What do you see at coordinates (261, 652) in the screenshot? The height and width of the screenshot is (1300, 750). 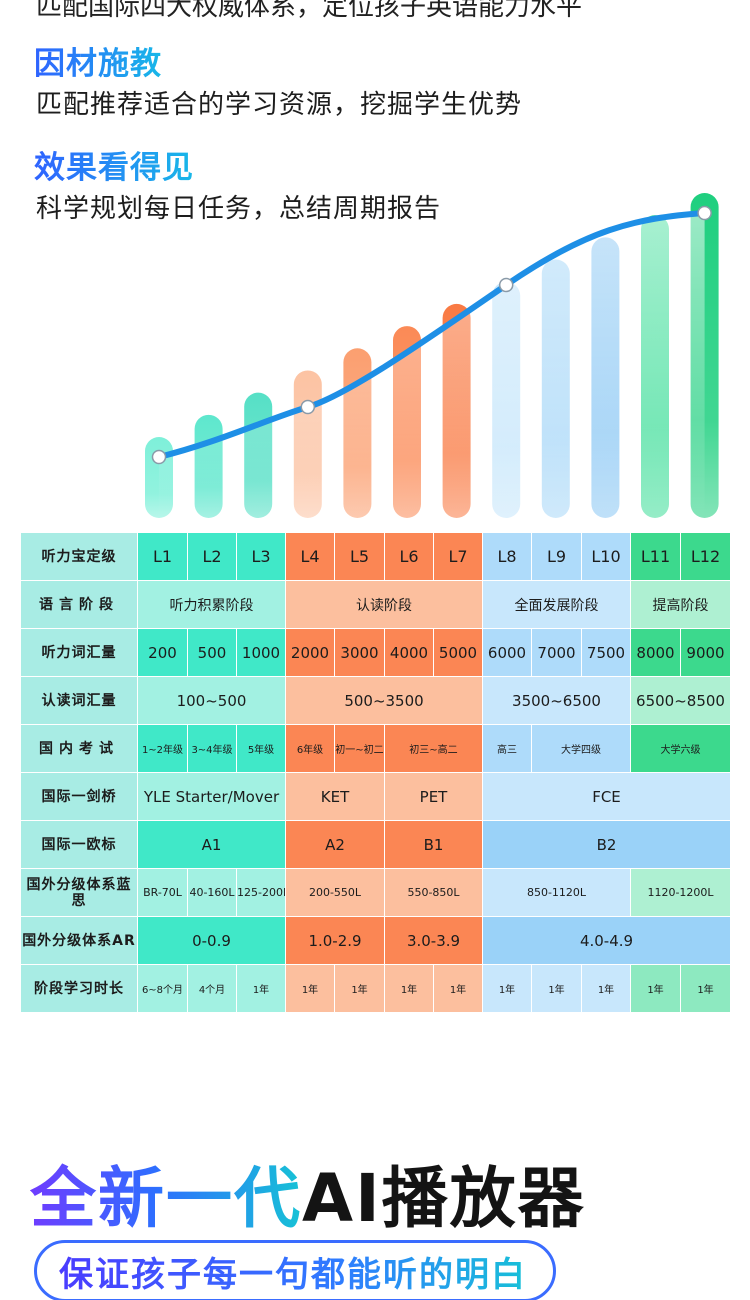 I see `table-cell: 1000` at bounding box center [261, 652].